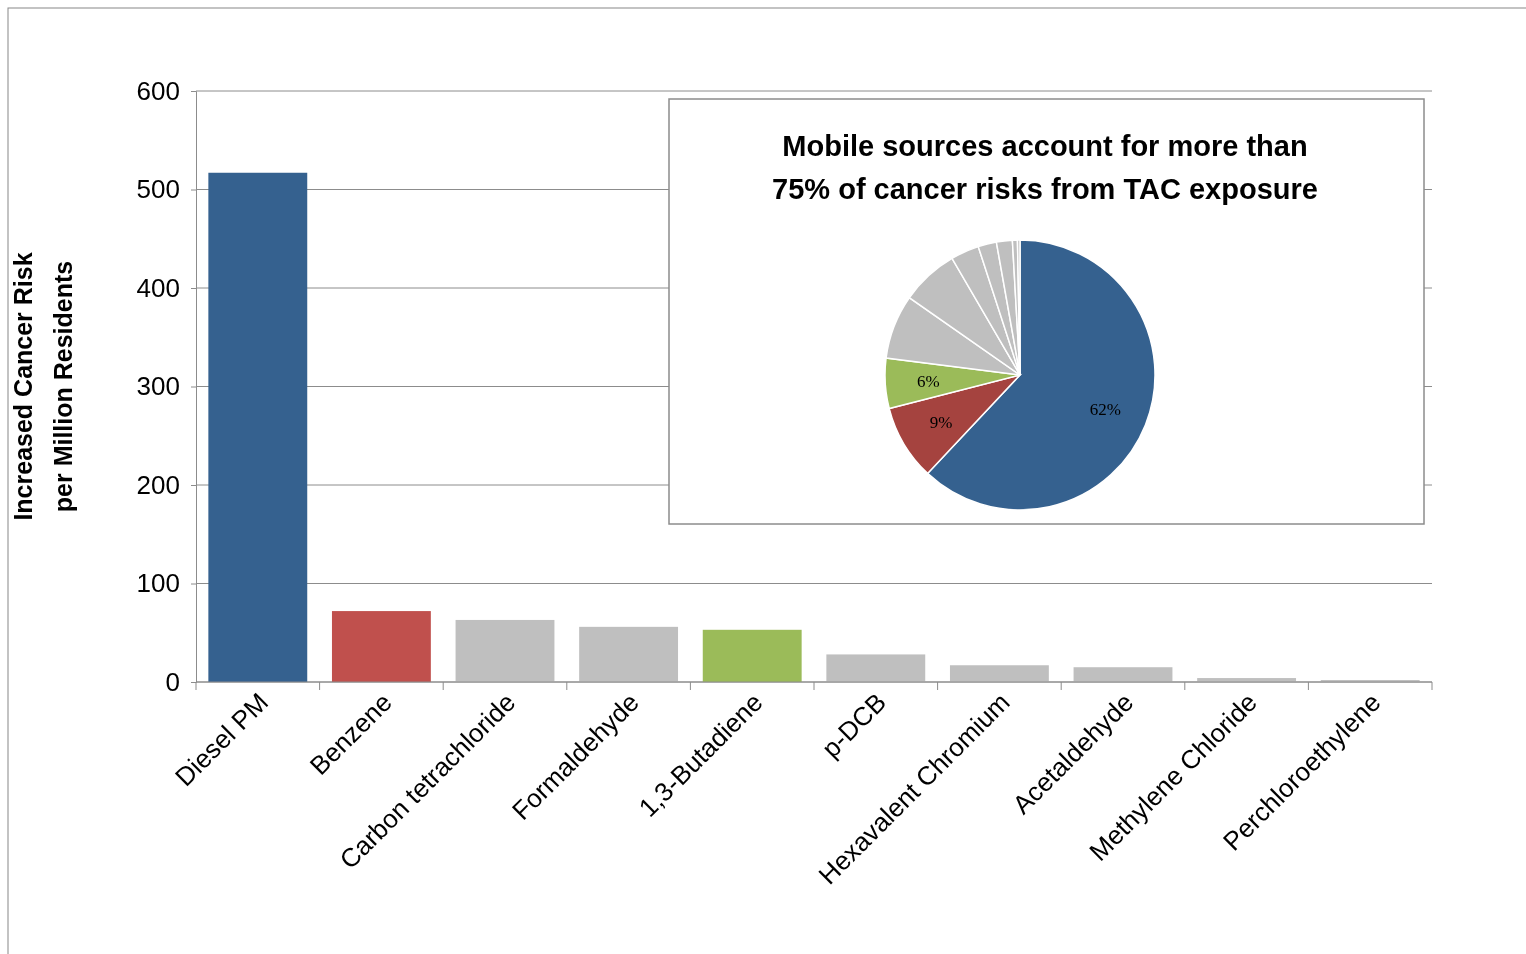 The width and height of the screenshot is (1526, 954). What do you see at coordinates (158, 583) in the screenshot?
I see `y-tick-label: 100` at bounding box center [158, 583].